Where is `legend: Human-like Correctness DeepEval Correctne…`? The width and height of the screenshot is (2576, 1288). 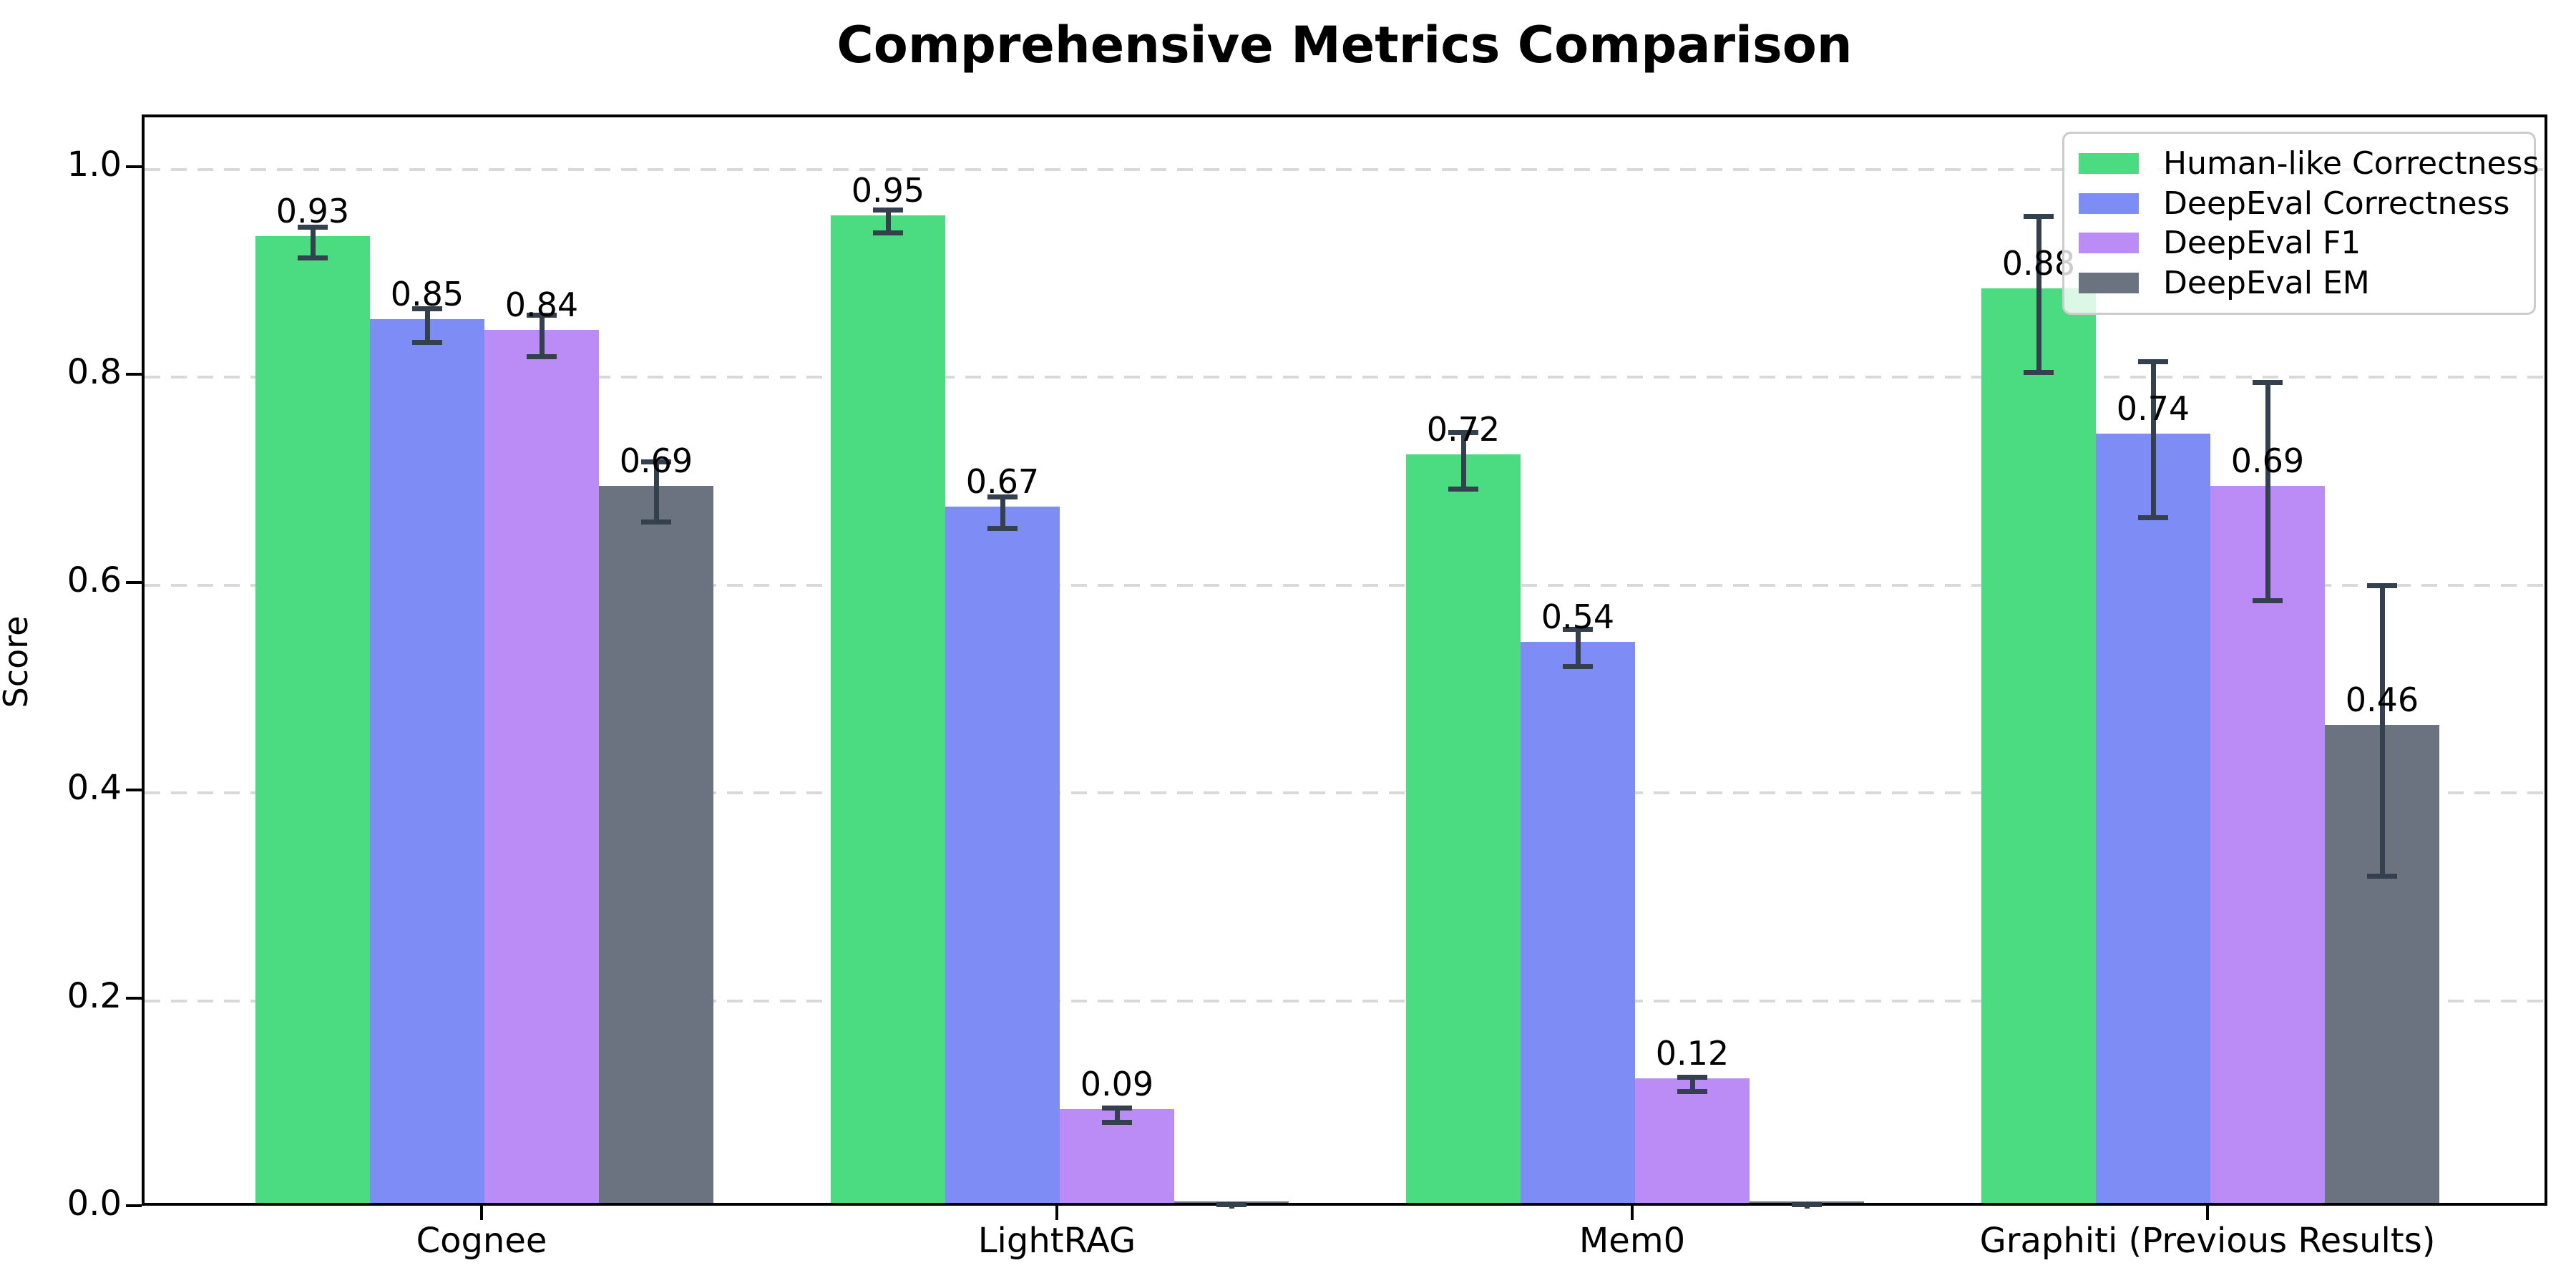
legend: Human-like Correctness DeepEval Correctne… is located at coordinates (2300, 223).